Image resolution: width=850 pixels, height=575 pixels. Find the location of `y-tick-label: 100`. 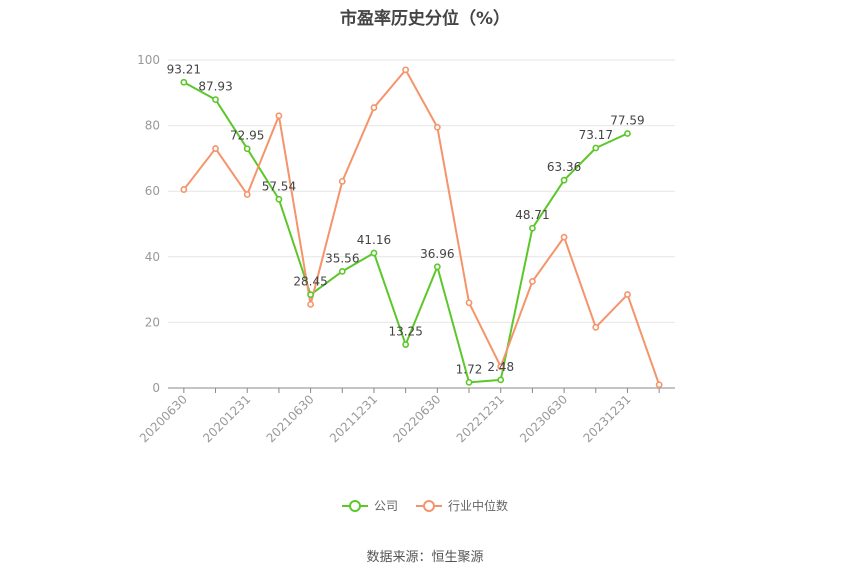

y-tick-label: 100 is located at coordinates (148, 60).